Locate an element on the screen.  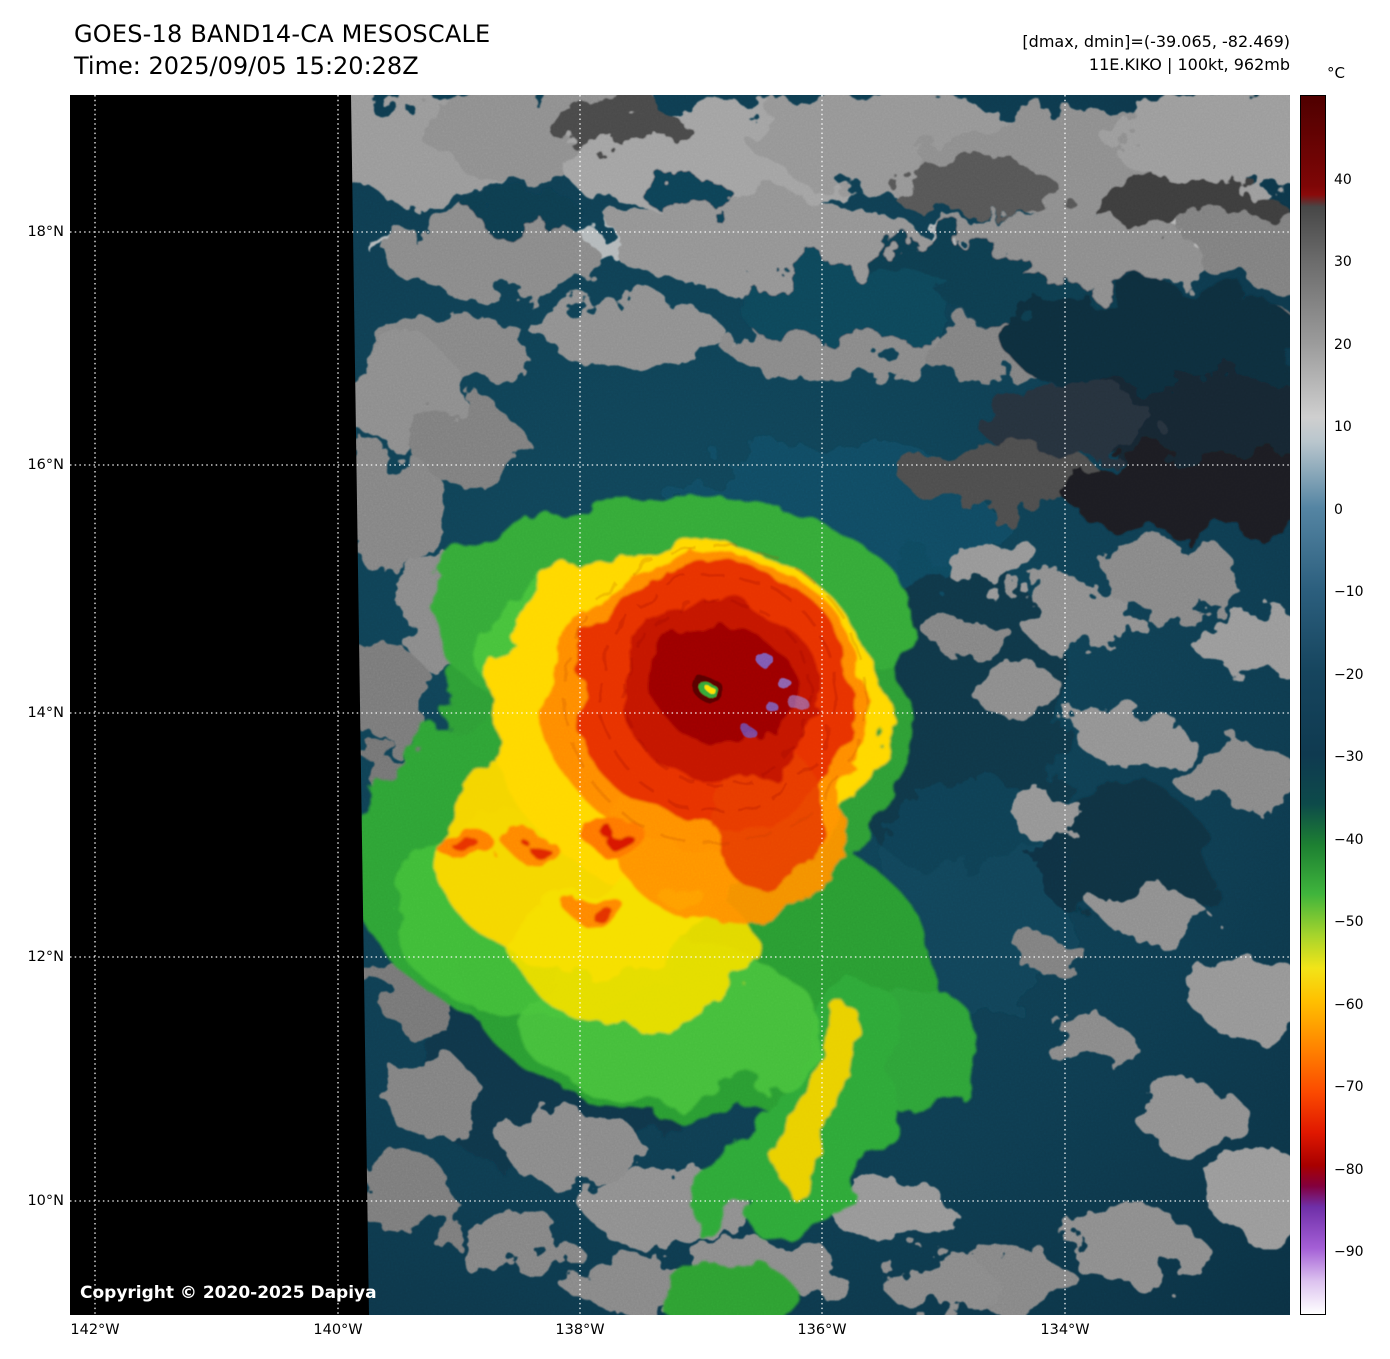
page-title: GOES-18 BAND14-CA MESOSCALE is located at coordinates (282, 34).